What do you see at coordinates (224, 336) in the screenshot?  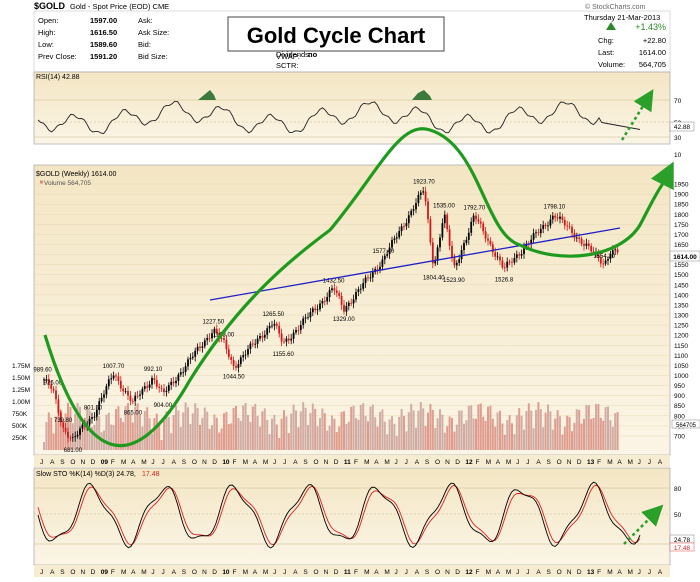 I see `peak-label: 1163.00` at bounding box center [224, 336].